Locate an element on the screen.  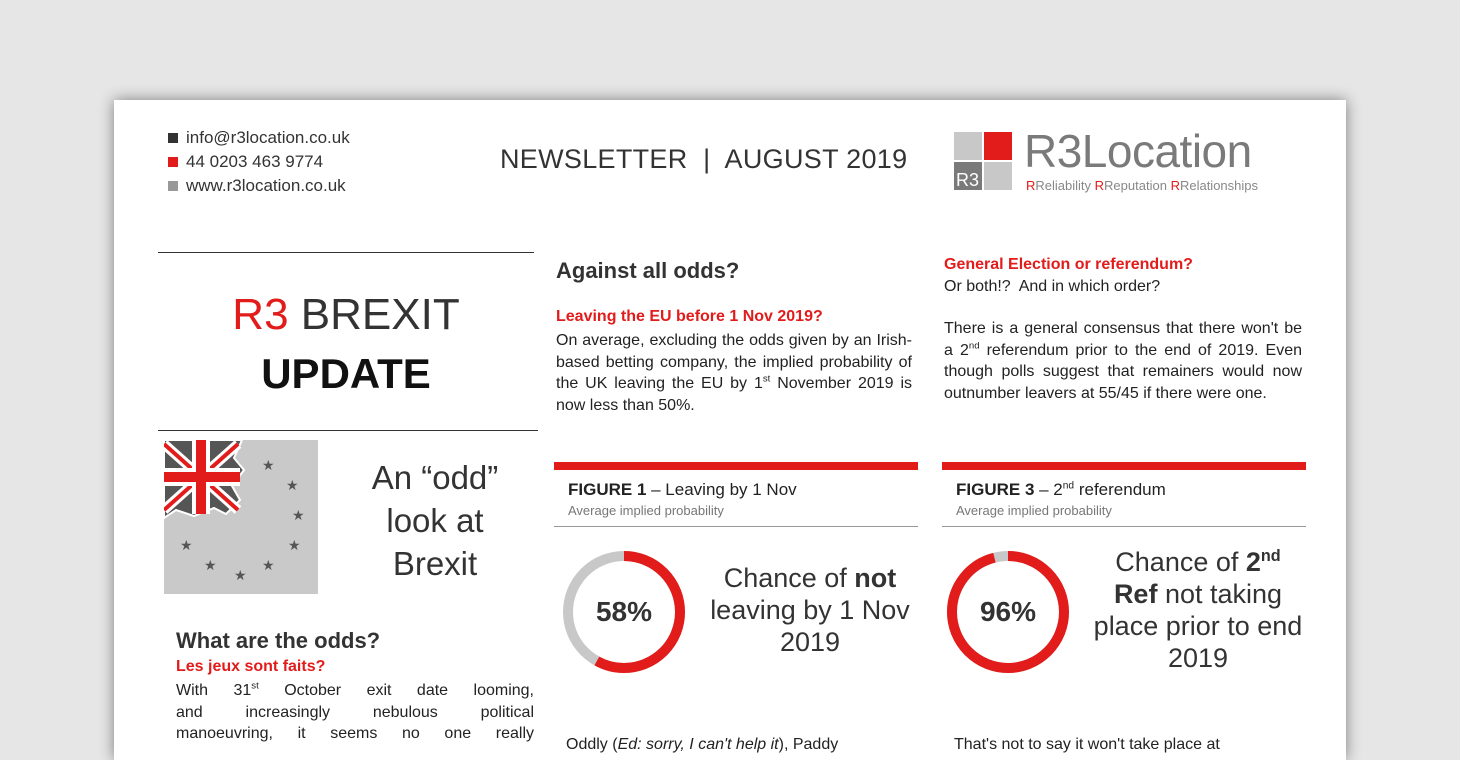
tagline-word-2: Reputation is located at coordinates (1135, 185).